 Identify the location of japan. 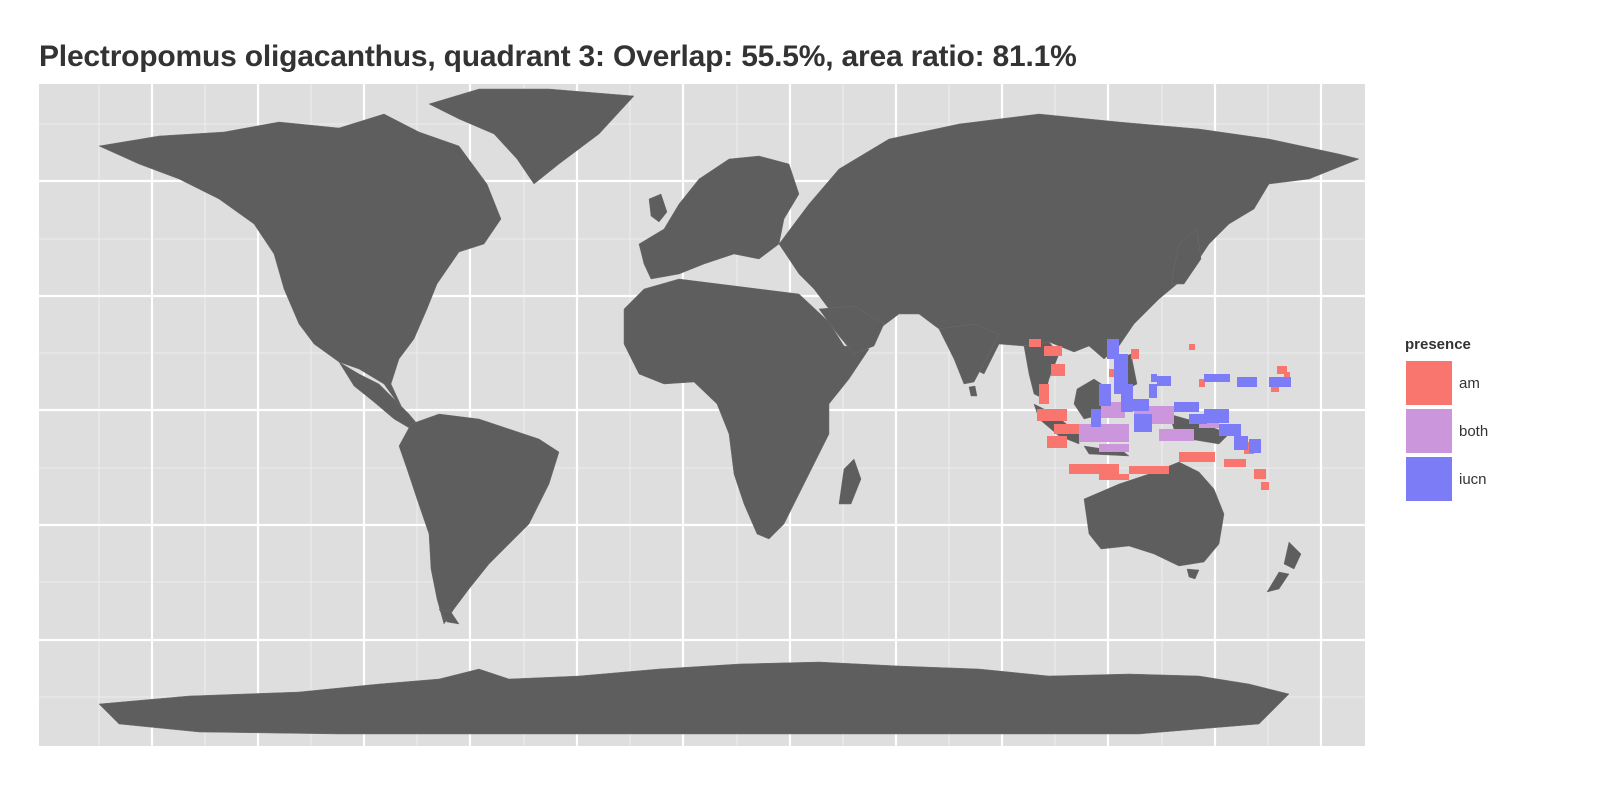
(1186, 256).